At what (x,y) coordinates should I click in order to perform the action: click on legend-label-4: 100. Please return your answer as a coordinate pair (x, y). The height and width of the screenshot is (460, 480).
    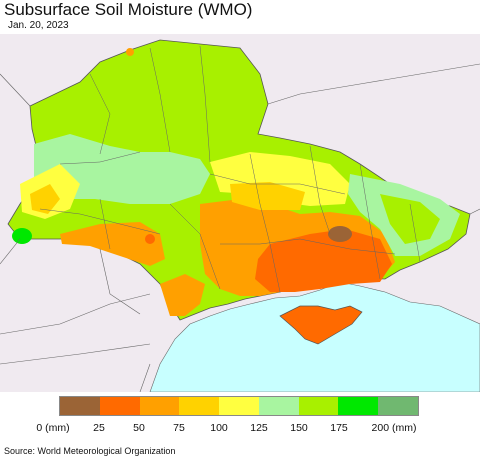
    Looking at the image, I should click on (219, 428).